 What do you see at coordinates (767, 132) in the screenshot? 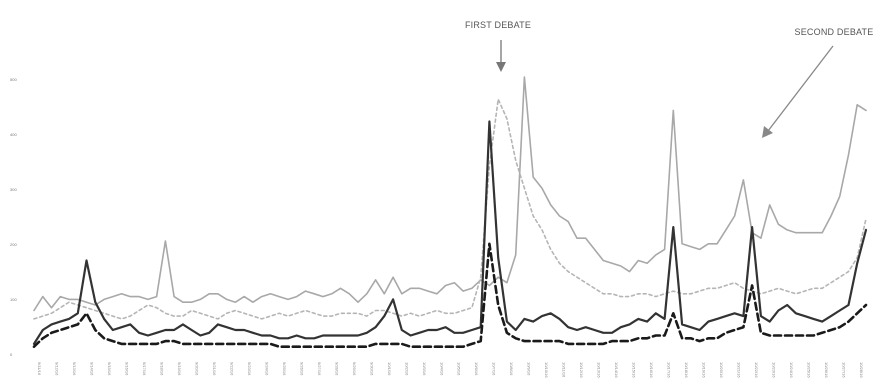
I see `second-debate-arrow-head` at bounding box center [767, 132].